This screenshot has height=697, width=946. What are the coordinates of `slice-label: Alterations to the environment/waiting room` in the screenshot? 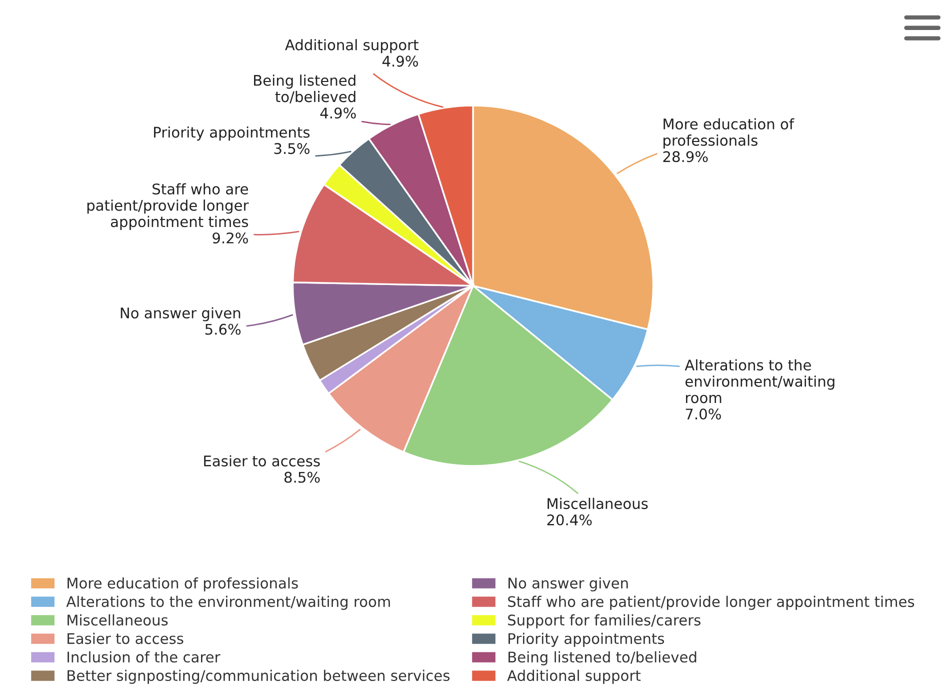 It's located at (759, 381).